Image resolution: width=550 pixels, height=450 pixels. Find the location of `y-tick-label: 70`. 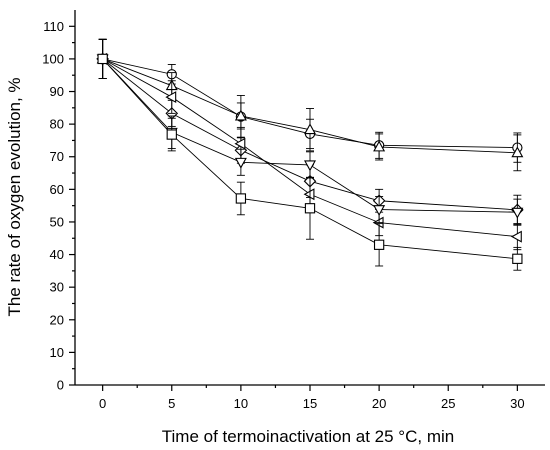

y-tick-label: 70 is located at coordinates (57, 156).